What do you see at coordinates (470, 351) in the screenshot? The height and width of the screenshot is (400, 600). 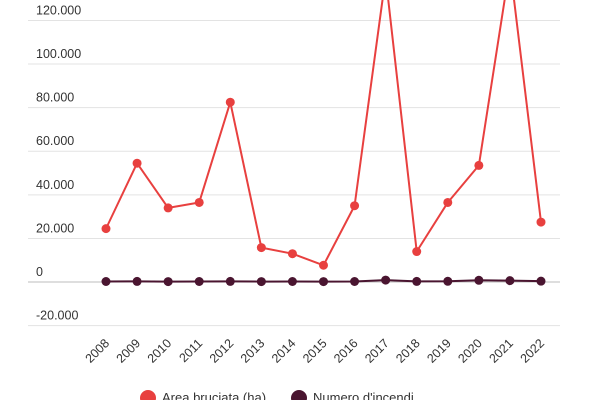 I see `x-tick-label: 2020` at bounding box center [470, 351].